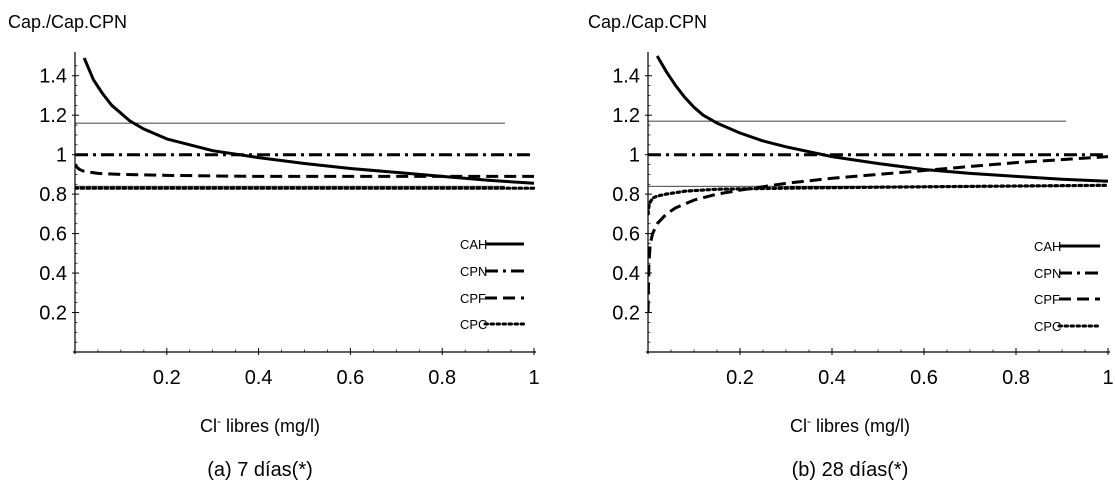 The height and width of the screenshot is (488, 1115). What do you see at coordinates (879, 199) in the screenshot?
I see `series-line-cpc` at bounding box center [879, 199].